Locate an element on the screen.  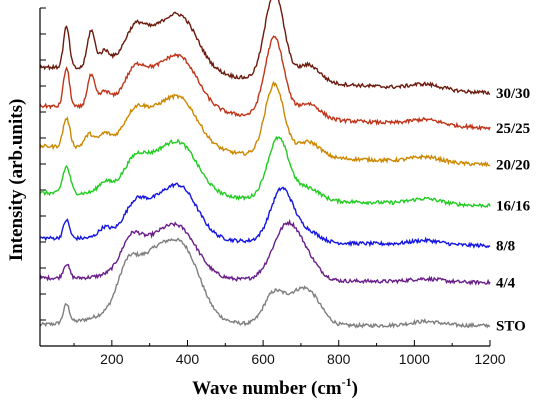
x-tick-label: 1200 is located at coordinates (489, 359).